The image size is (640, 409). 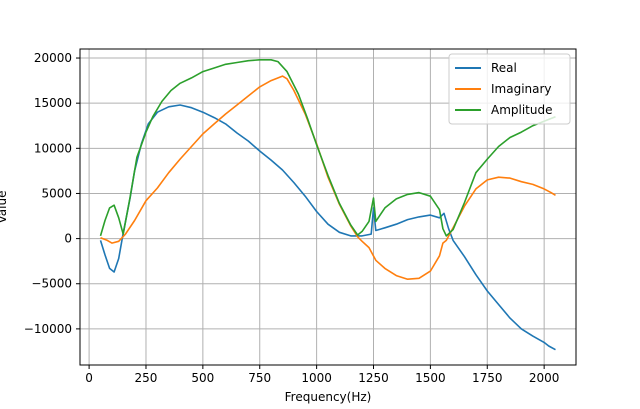 What do you see at coordinates (51, 284) in the screenshot?
I see `y-tick-label: −5000` at bounding box center [51, 284].